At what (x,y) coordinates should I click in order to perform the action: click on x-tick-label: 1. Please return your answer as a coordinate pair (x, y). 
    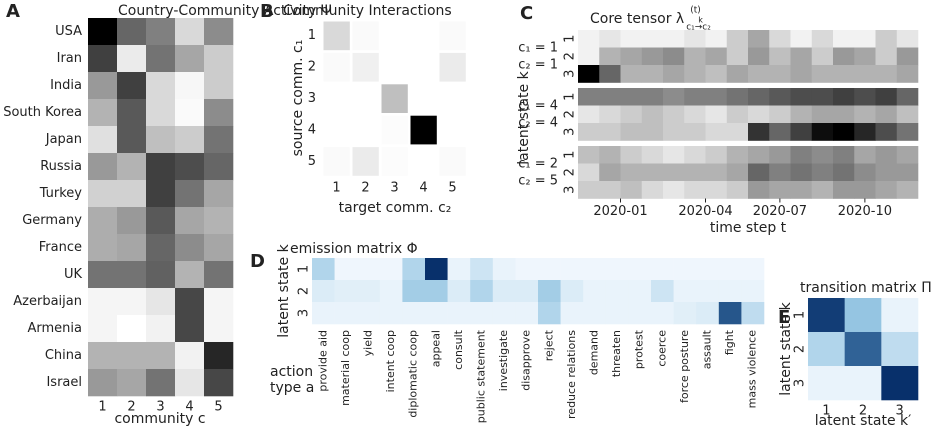
    Looking at the image, I should click on (826, 411).